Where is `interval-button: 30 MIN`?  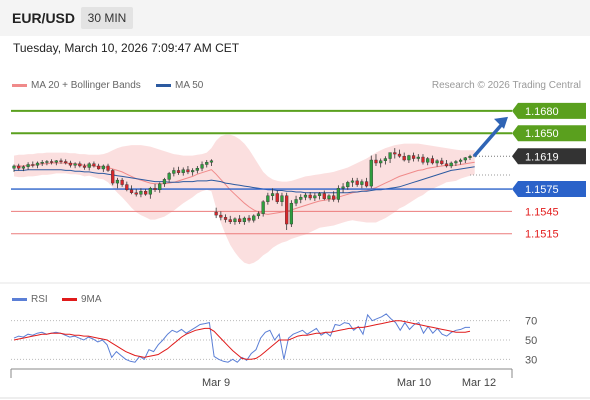
interval-button: 30 MIN is located at coordinates (107, 18).